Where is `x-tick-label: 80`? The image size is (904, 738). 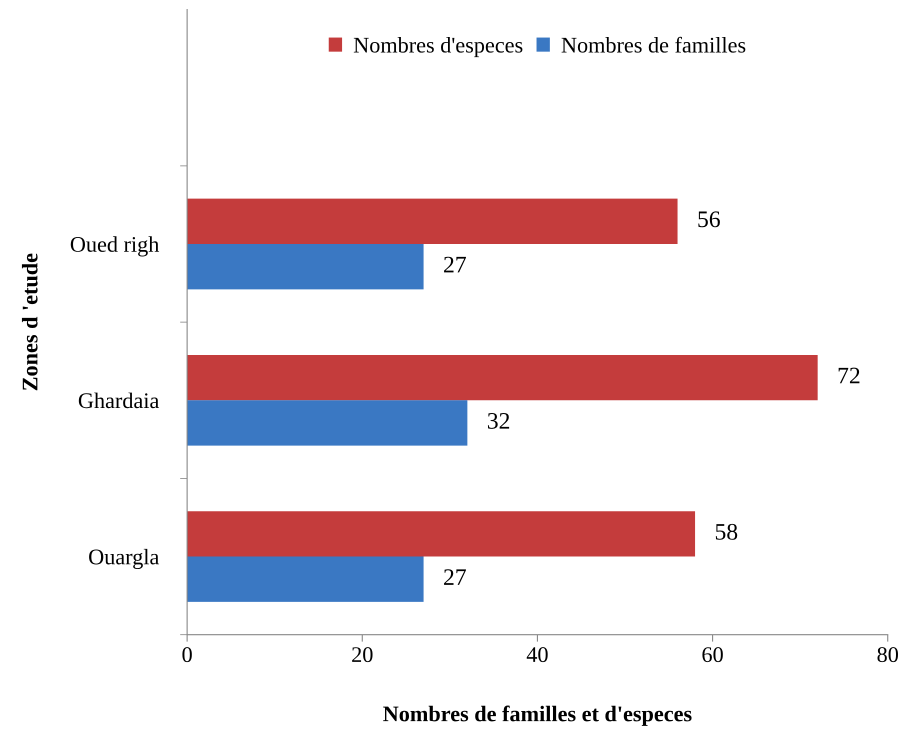 x-tick-label: 80 is located at coordinates (887, 654).